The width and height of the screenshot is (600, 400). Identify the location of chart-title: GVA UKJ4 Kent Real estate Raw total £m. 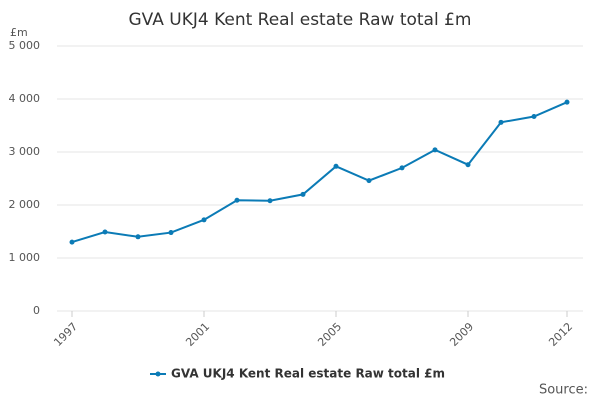
(300, 20).